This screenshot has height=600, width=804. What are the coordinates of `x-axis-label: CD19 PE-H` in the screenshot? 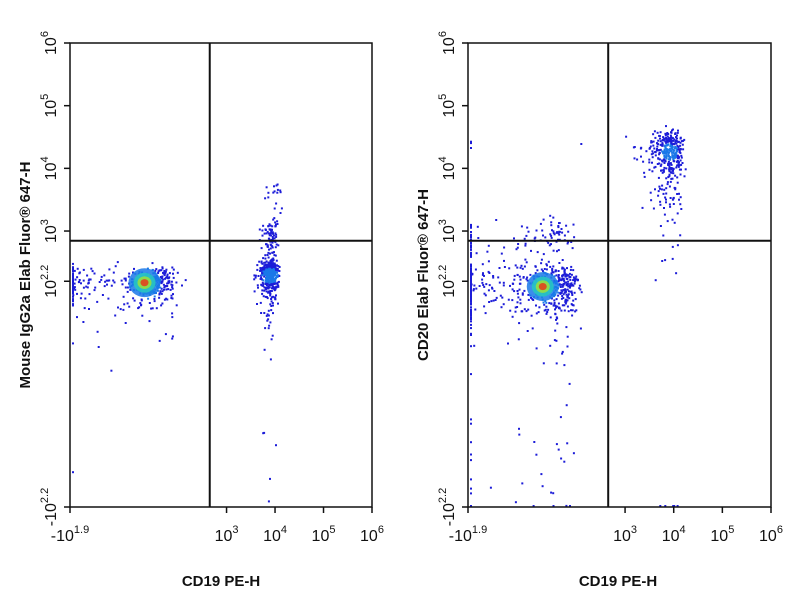 It's located at (618, 581).